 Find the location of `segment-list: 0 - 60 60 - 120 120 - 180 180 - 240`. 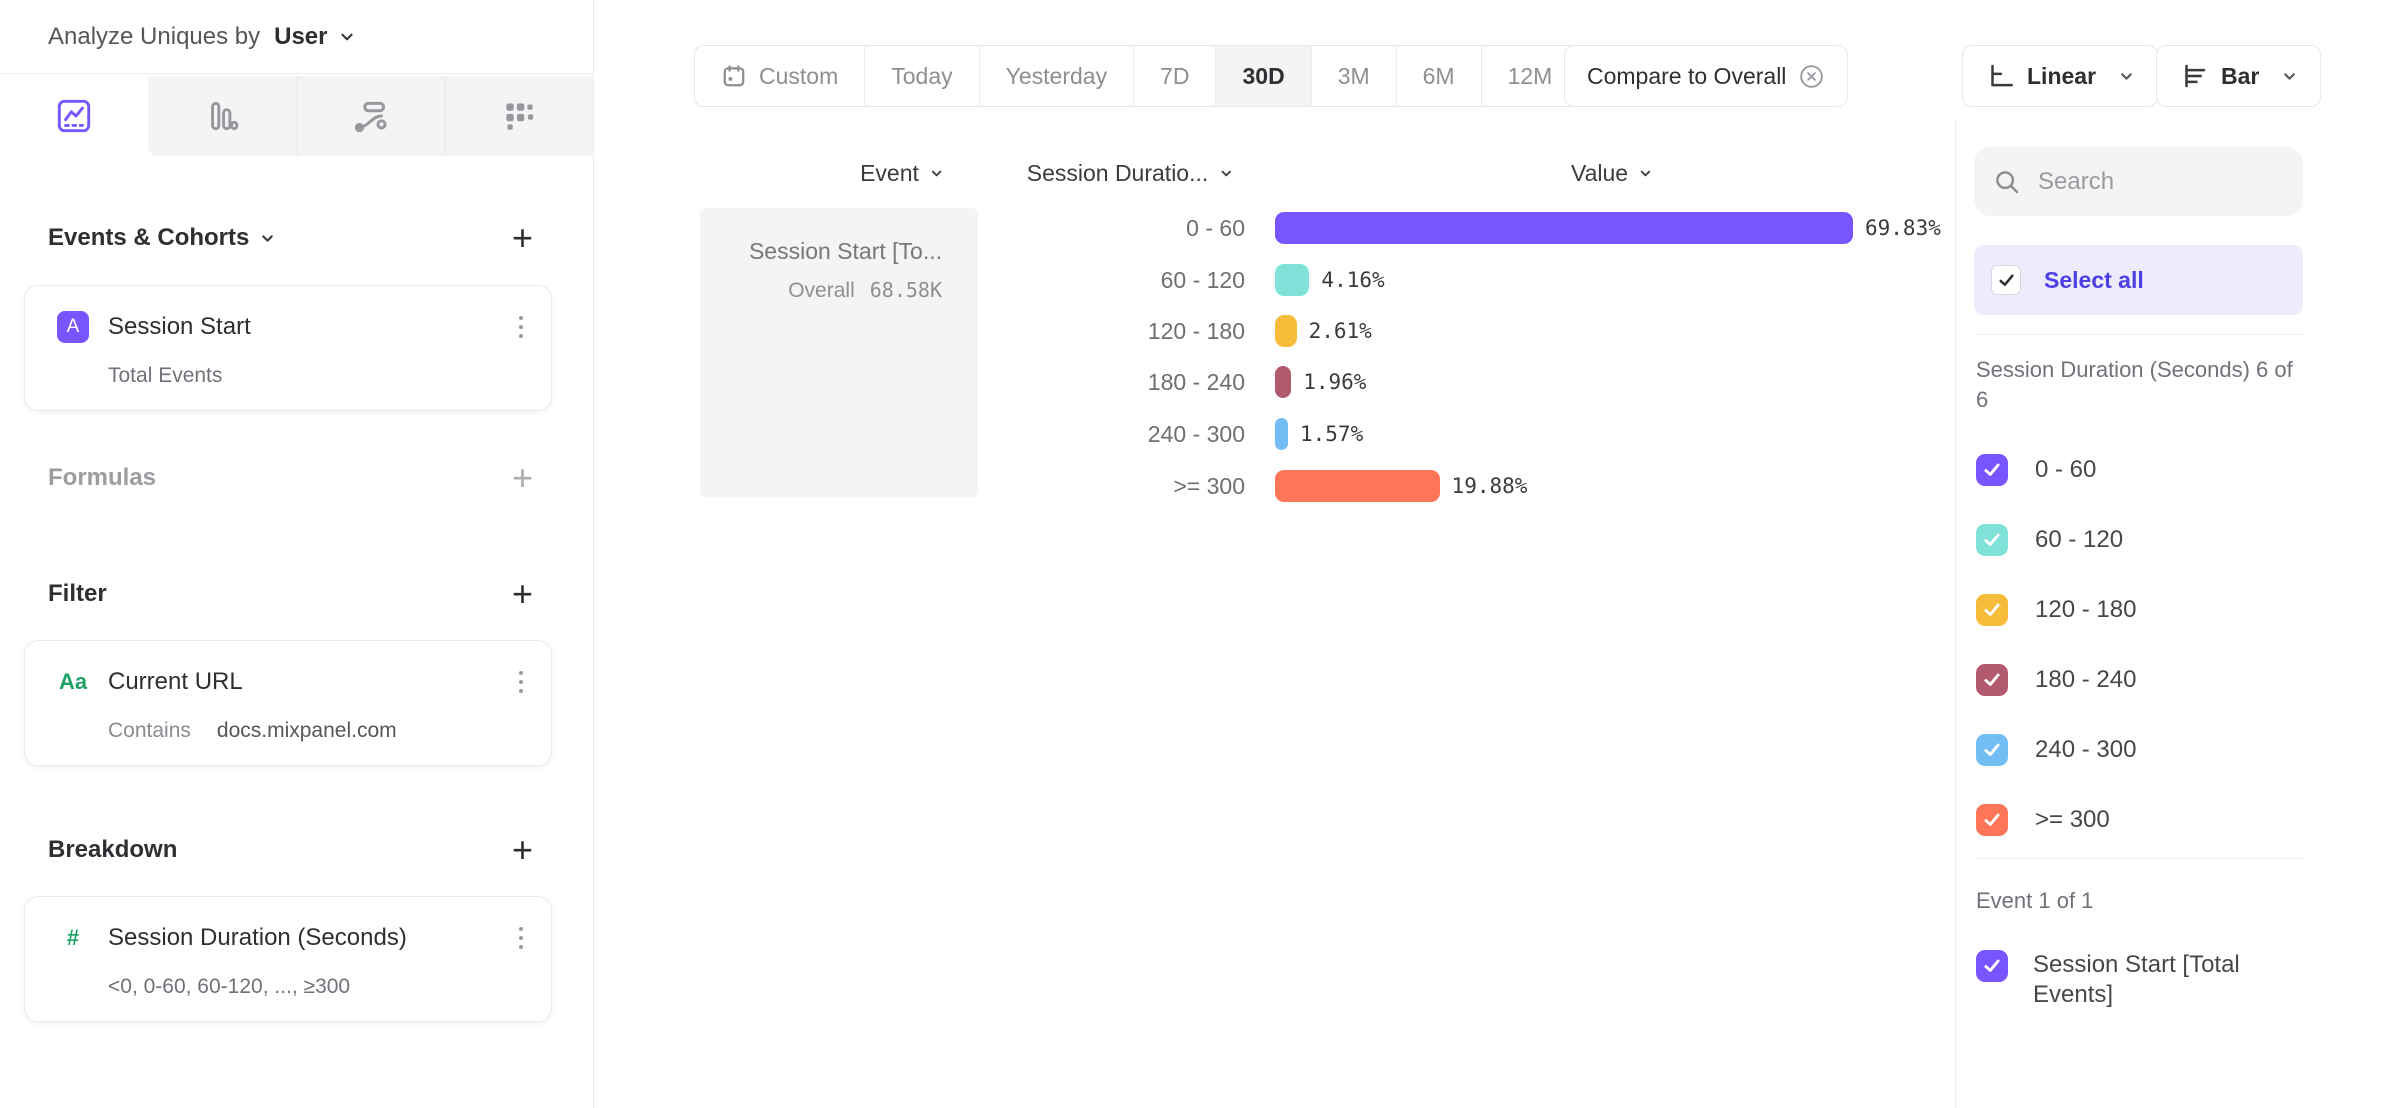

segment-list: 0 - 60 60 - 120 120 - 180 180 - 240 is located at coordinates (2146, 645).